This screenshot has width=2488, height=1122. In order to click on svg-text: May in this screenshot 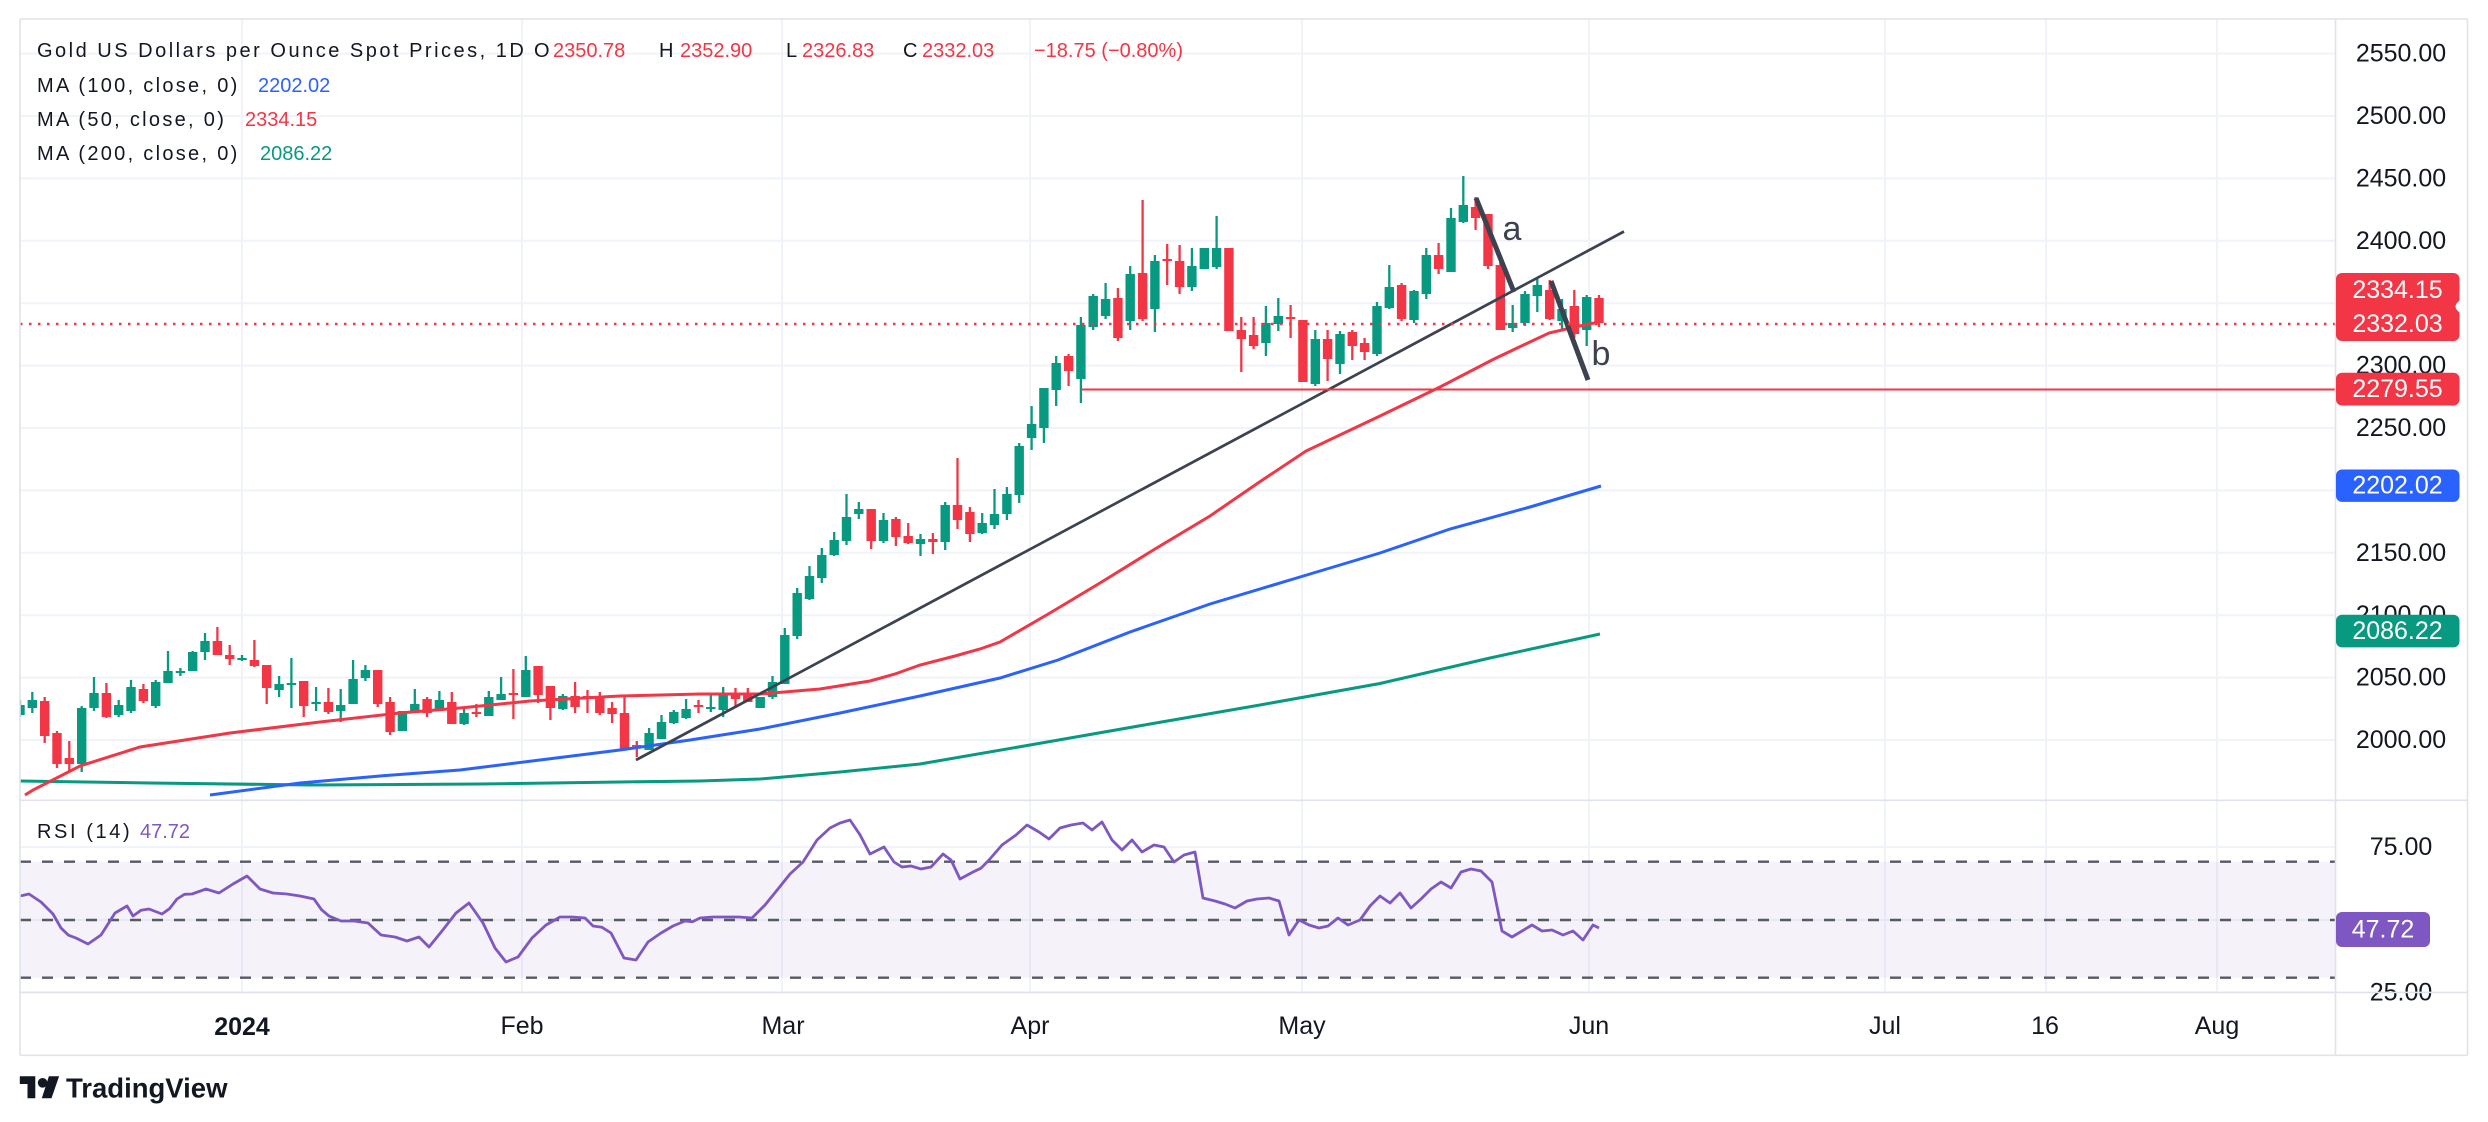, I will do `click(1302, 1026)`.